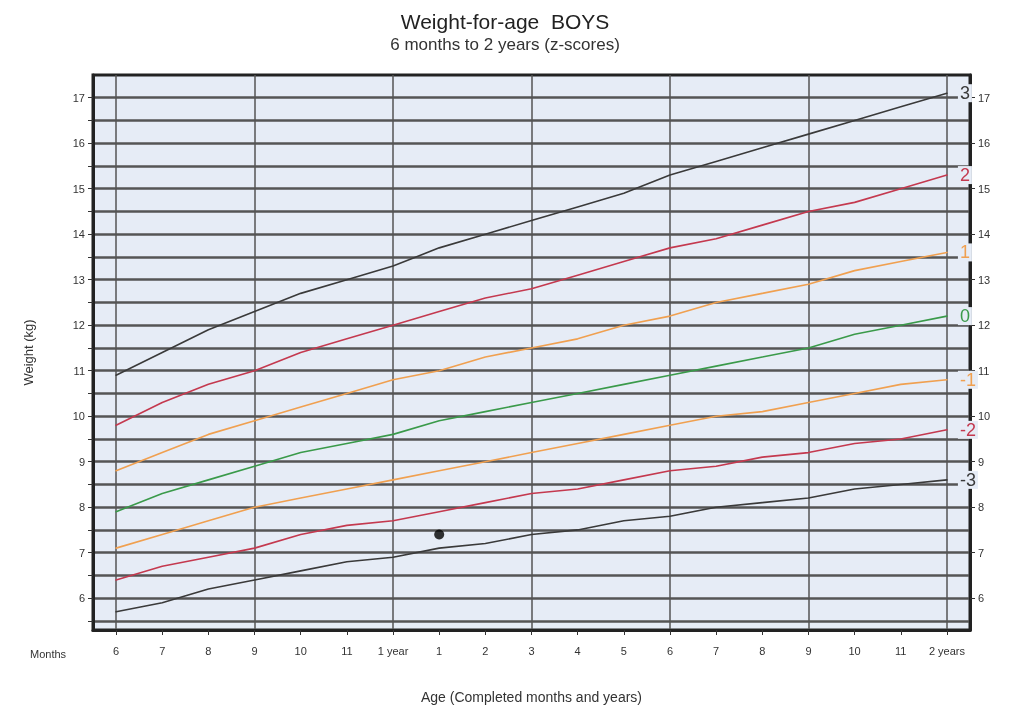 This screenshot has width=1010, height=716. I want to click on series-label: -1, so click(967, 379).